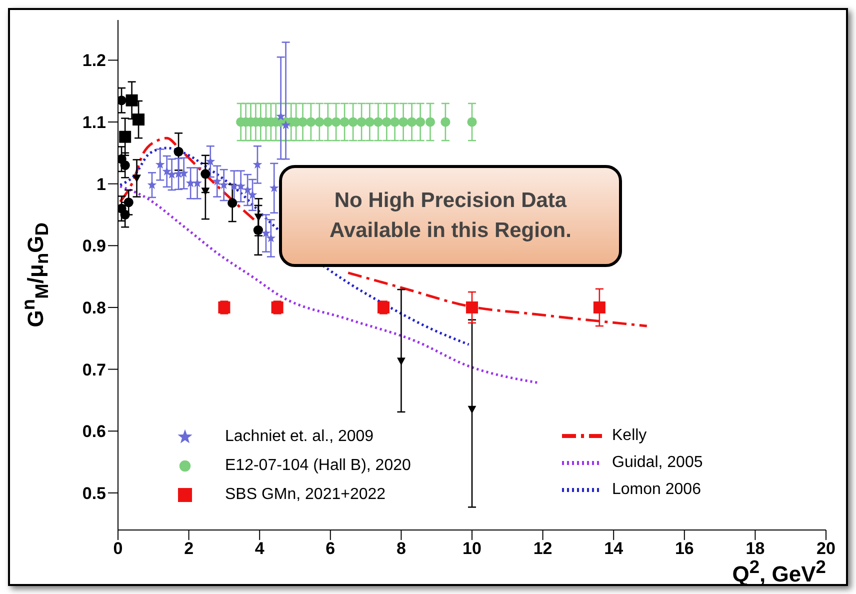 The height and width of the screenshot is (594, 856). Describe the element at coordinates (614, 548) in the screenshot. I see `x-tick-label: 14` at that location.